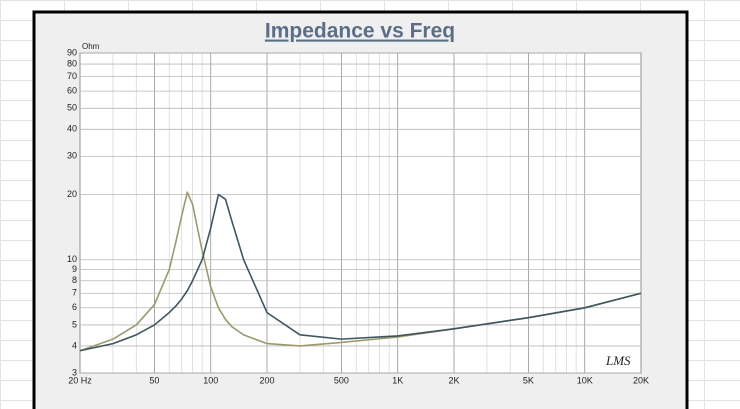 This screenshot has height=409, width=740. I want to click on chart-title: Impedance vs Freq, so click(360, 31).